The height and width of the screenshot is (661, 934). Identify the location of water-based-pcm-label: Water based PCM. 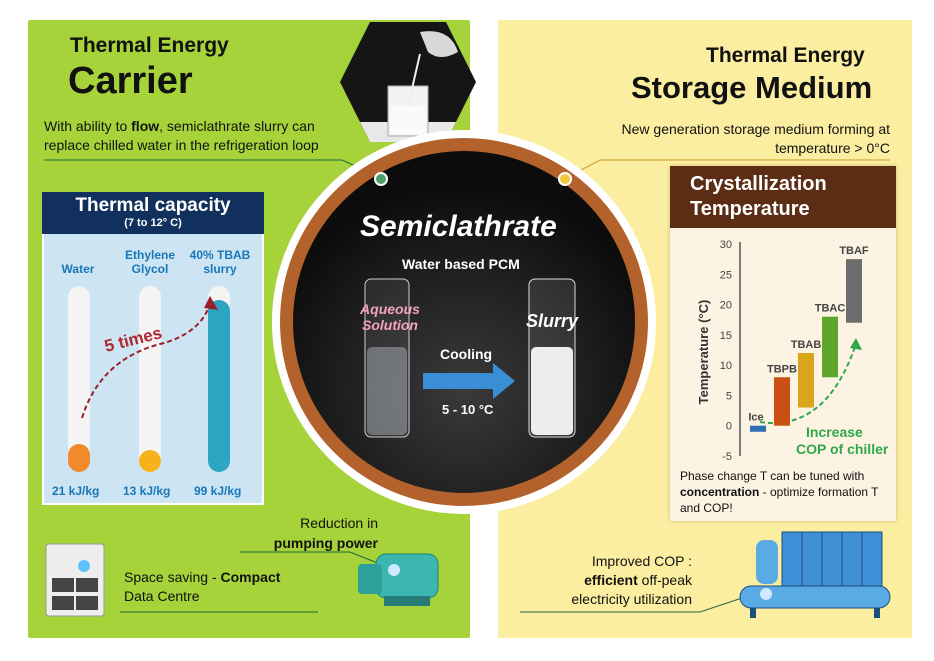
(461, 264).